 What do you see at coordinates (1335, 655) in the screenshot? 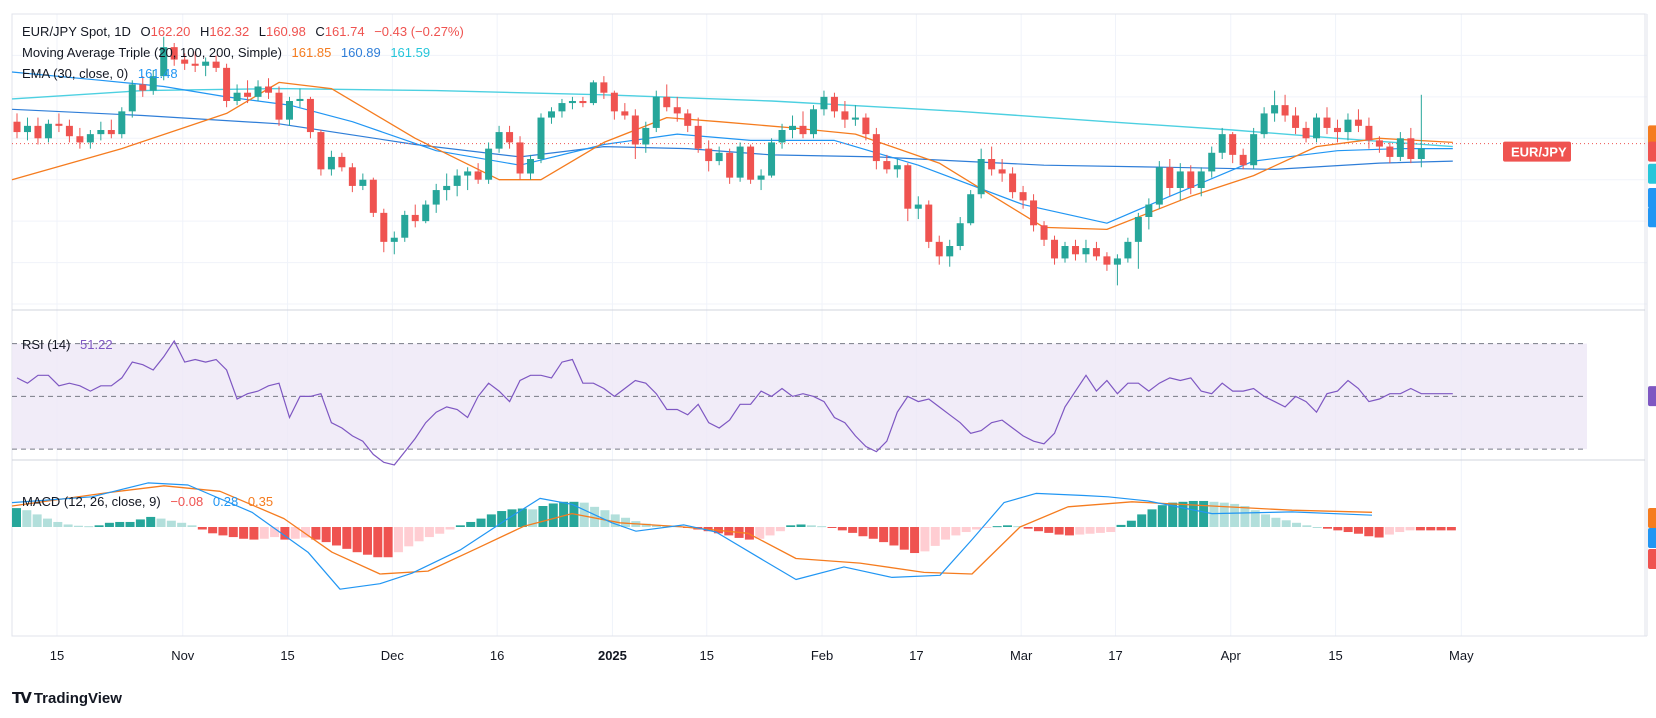
I see `time-tick-label: 15` at bounding box center [1335, 655].